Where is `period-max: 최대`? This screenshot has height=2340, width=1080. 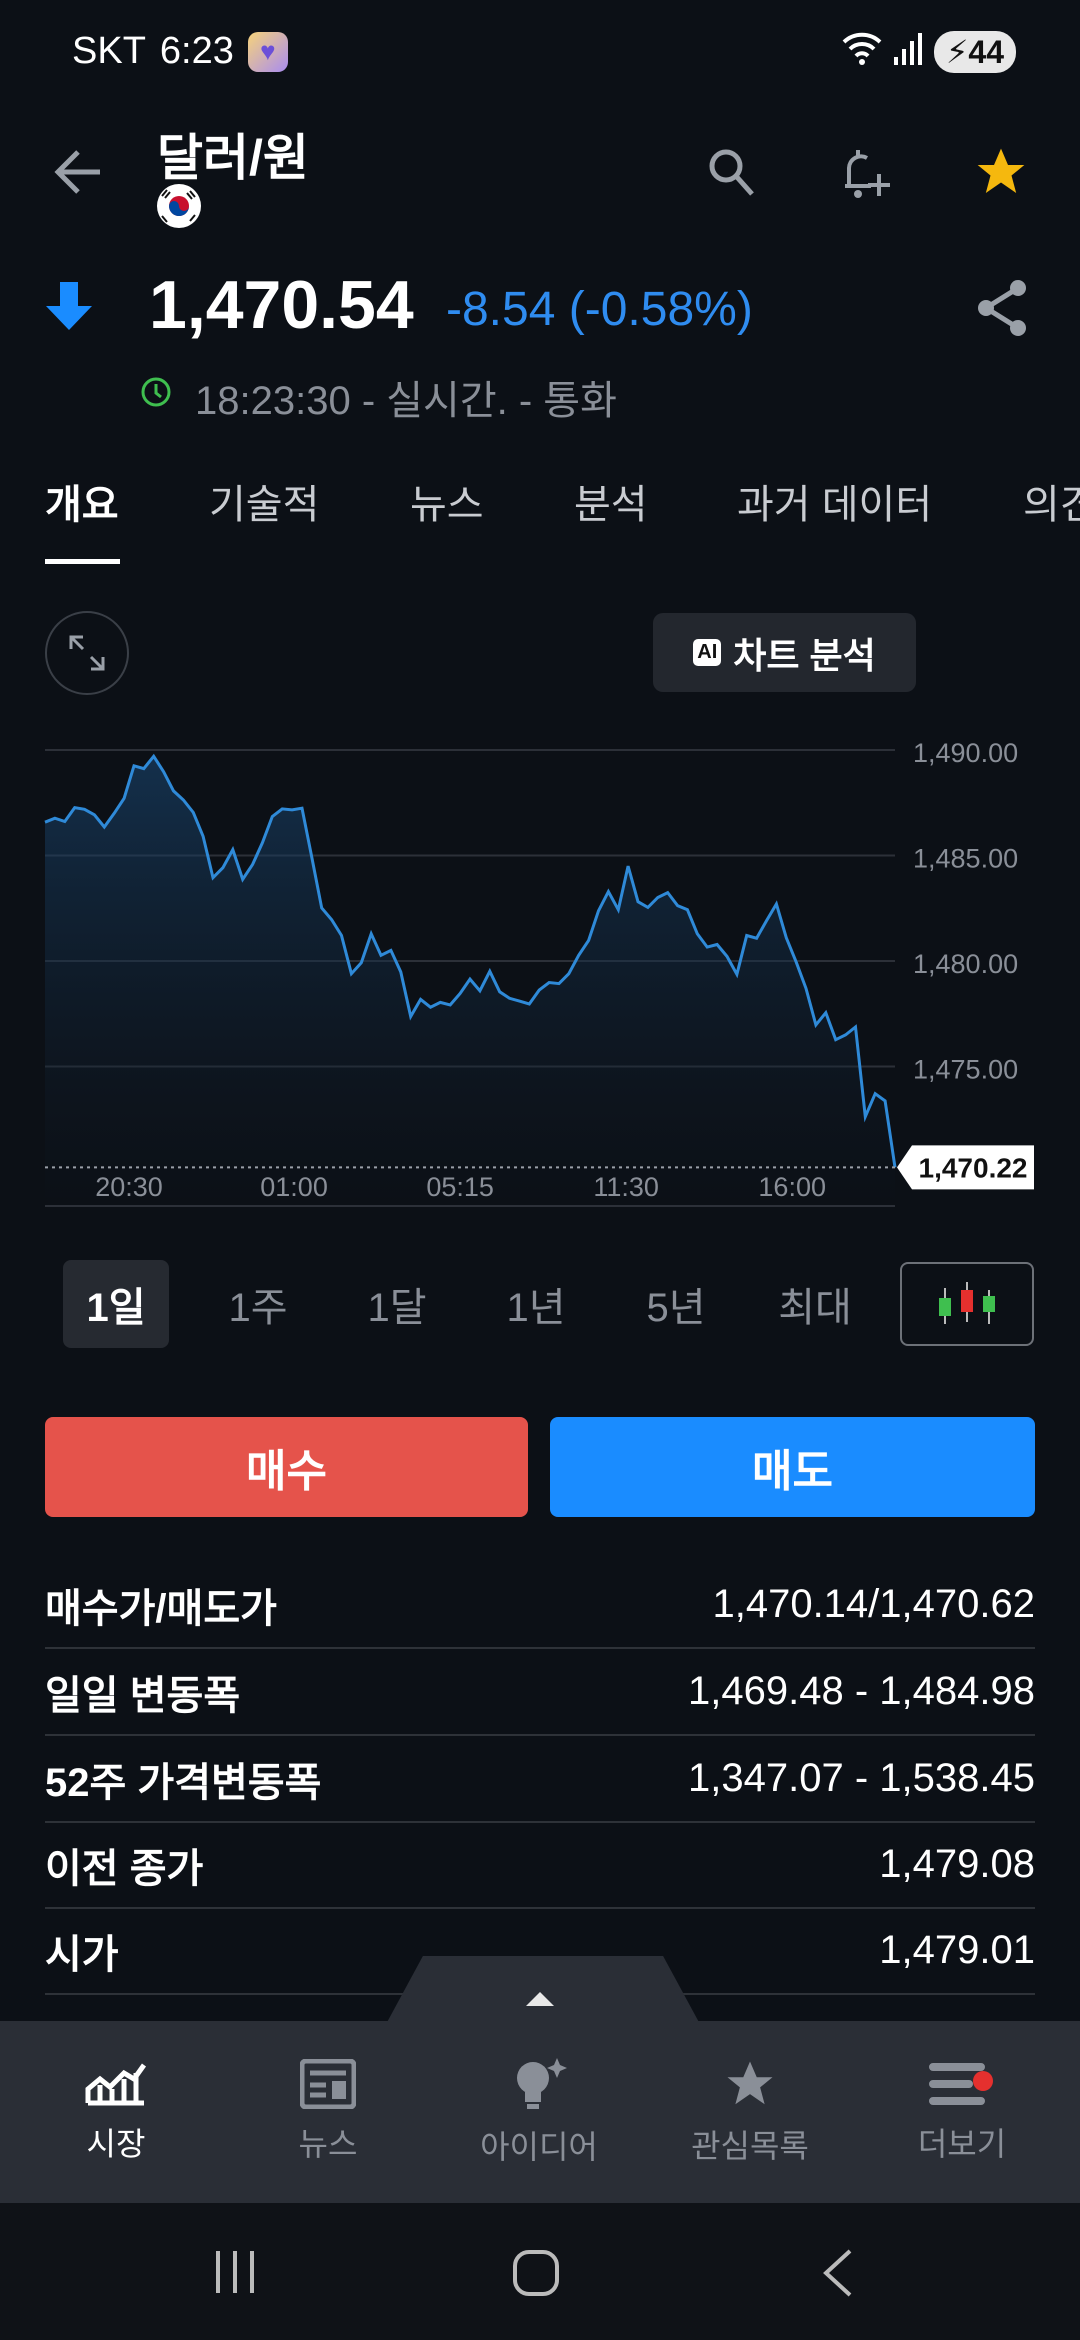 period-max: 최대 is located at coordinates (815, 1308).